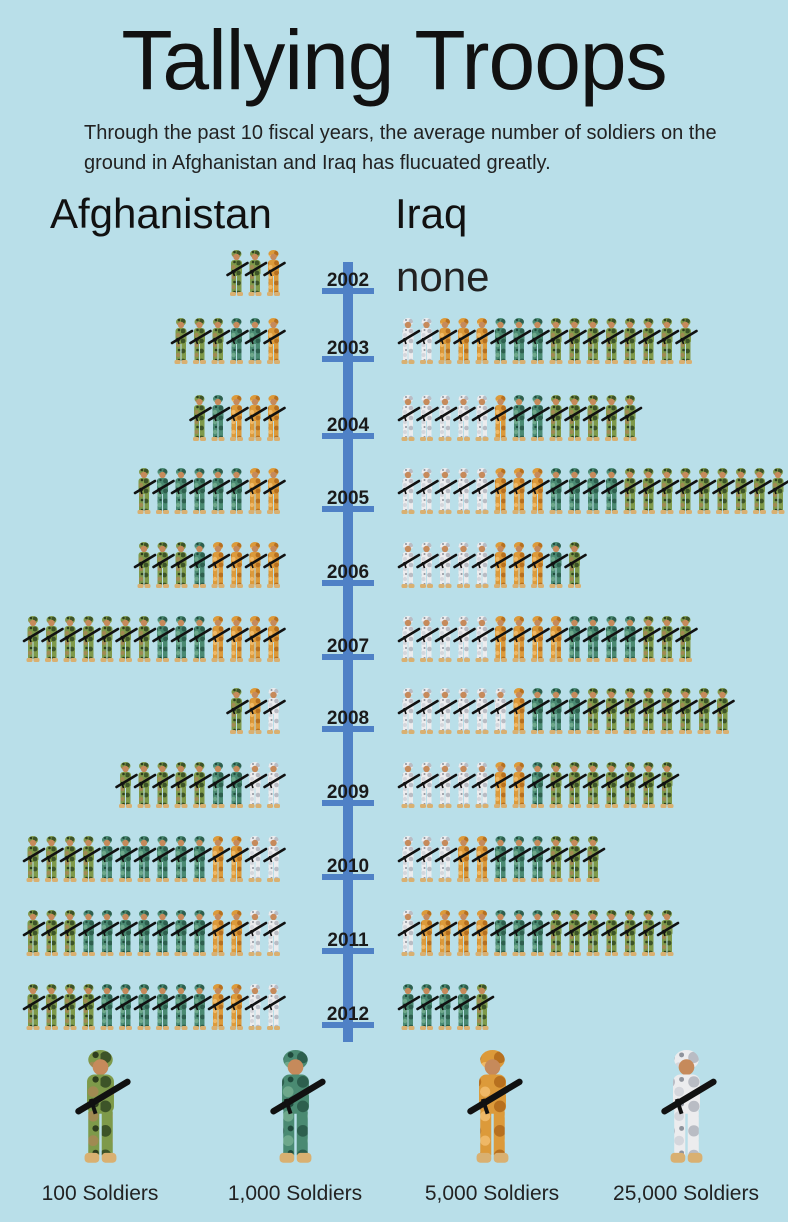  Describe the element at coordinates (256, 341) in the screenshot. I see `afghanistan-2003-green-soldier-icon` at that location.